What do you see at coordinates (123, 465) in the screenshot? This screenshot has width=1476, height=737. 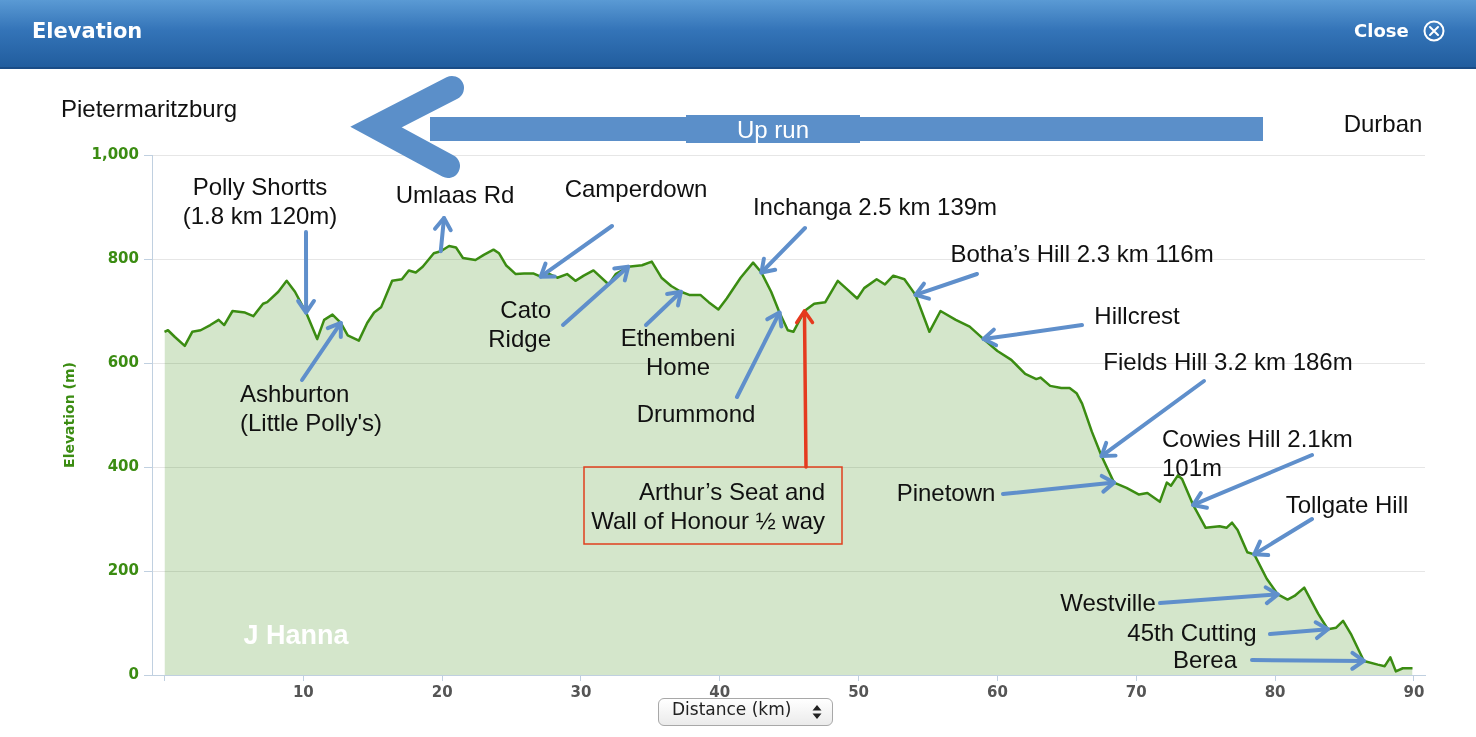 I see `y-tick-label: 400` at bounding box center [123, 465].